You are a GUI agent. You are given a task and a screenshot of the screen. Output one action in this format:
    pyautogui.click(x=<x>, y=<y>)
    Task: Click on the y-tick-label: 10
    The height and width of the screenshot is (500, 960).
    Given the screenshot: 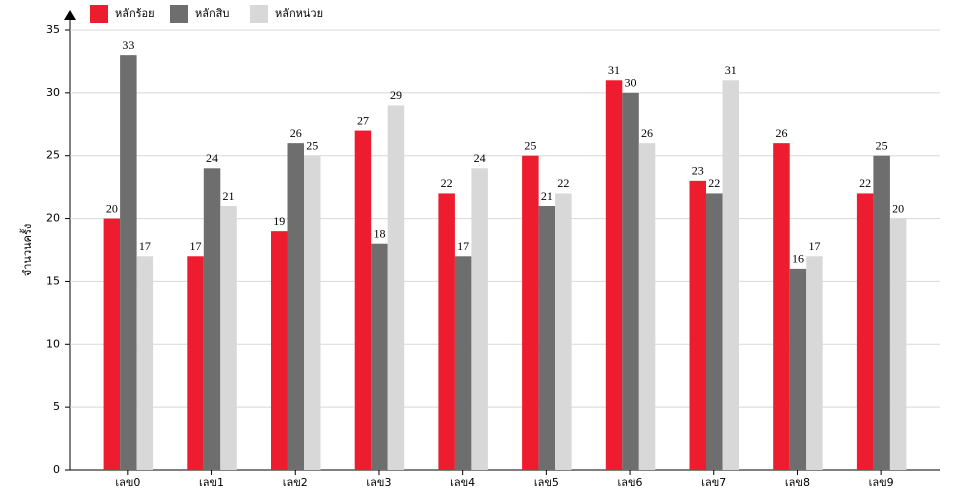 What is the action you would take?
    pyautogui.click(x=53, y=343)
    